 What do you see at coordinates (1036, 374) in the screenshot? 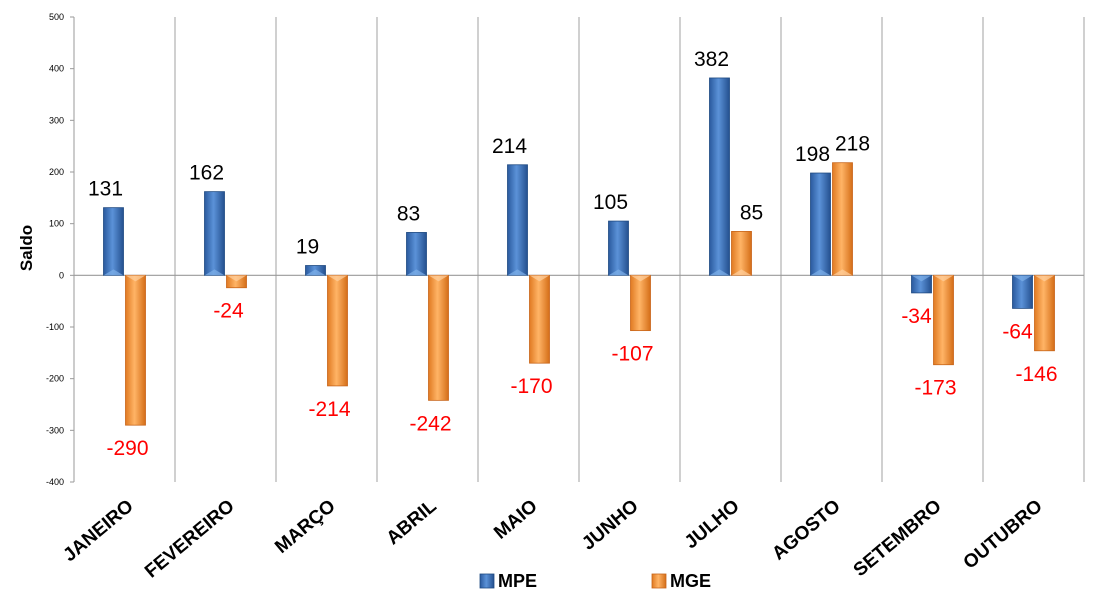
I see `data-label: -146` at bounding box center [1036, 374].